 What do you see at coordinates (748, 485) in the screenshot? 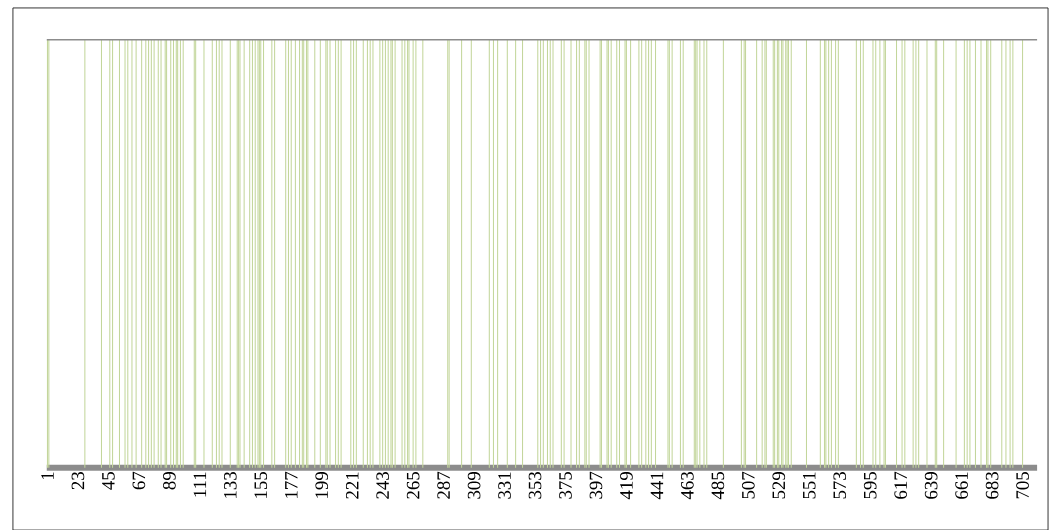
I see `x-tick-label: 507` at bounding box center [748, 485].